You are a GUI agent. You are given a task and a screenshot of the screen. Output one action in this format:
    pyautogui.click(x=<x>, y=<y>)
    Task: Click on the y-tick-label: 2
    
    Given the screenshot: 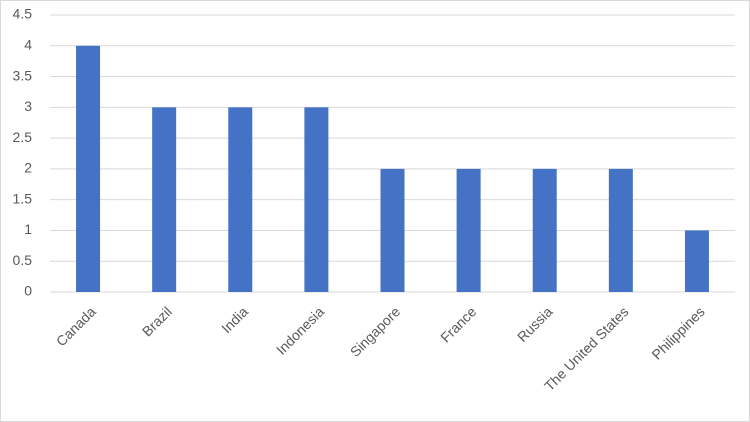 What is the action you would take?
    pyautogui.click(x=28, y=168)
    